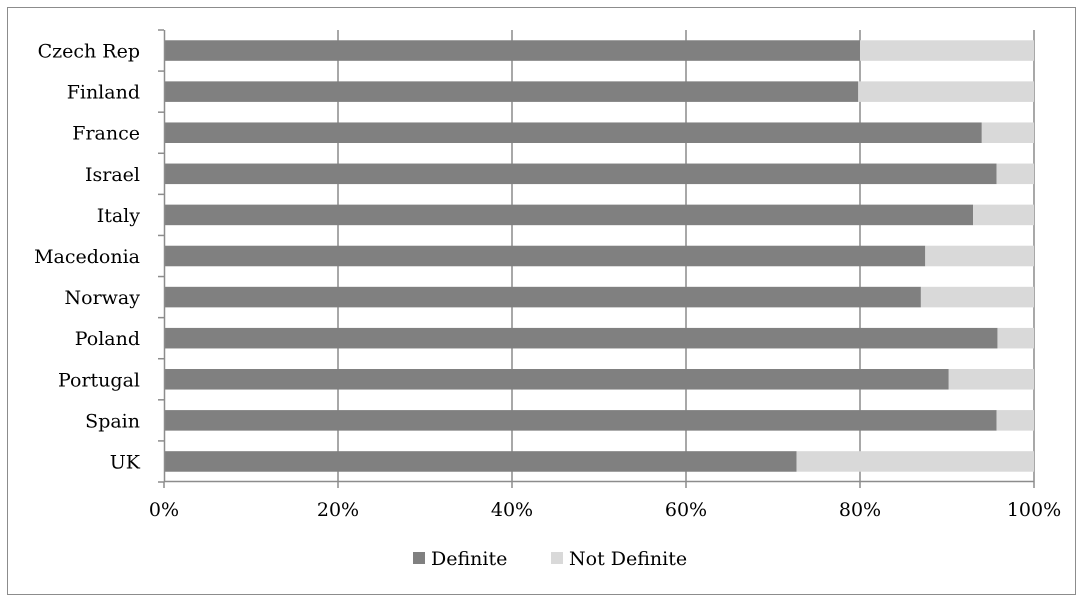 The width and height of the screenshot is (1084, 601). I want to click on x-tick-label: 100%, so click(1034, 510).